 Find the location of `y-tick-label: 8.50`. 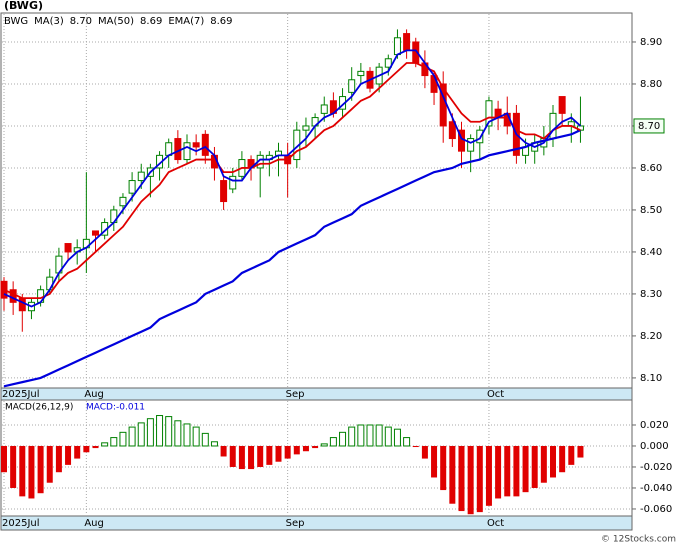

y-tick-label: 8.50 is located at coordinates (651, 210).